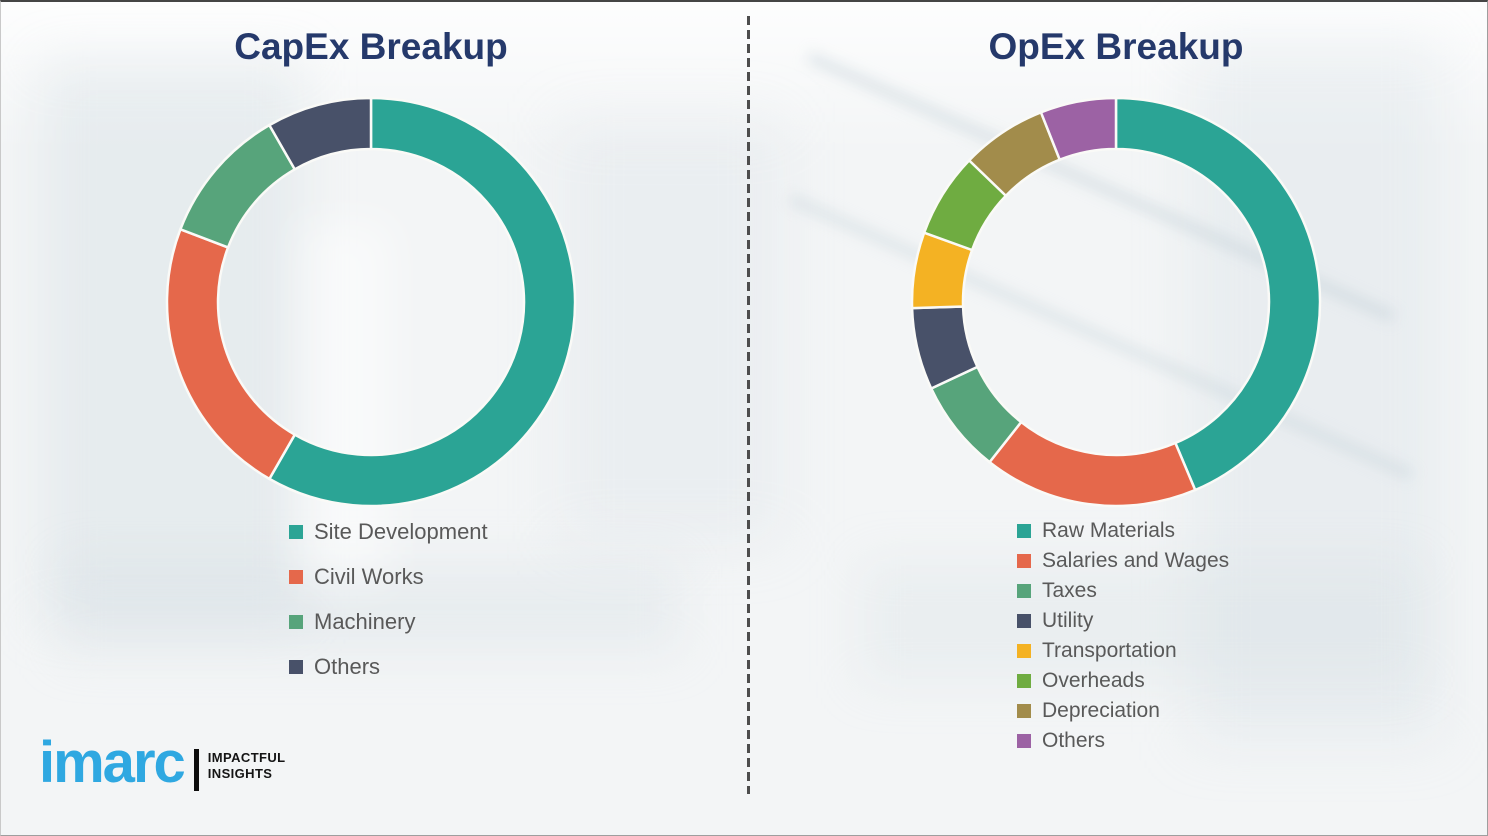 The height and width of the screenshot is (836, 1488). I want to click on logo-tagline: IMPACTFUL INSIGHTS, so click(247, 766).